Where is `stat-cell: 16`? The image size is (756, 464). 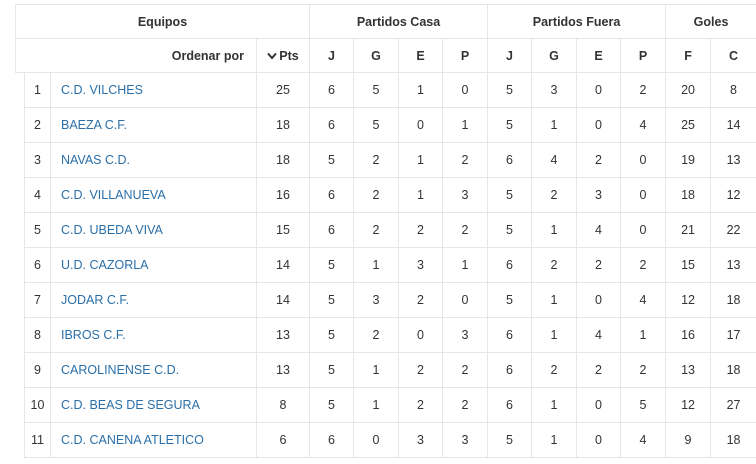
stat-cell: 16 is located at coordinates (688, 335).